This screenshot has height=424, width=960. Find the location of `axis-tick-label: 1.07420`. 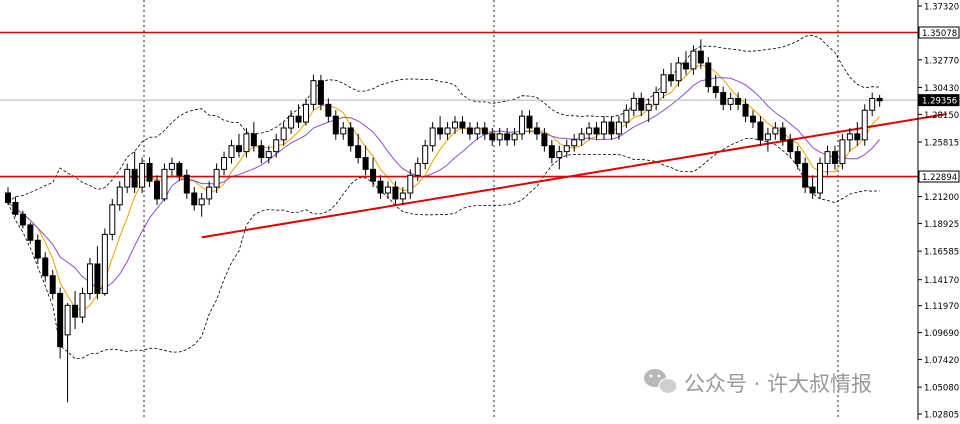

axis-tick-label: 1.07420 is located at coordinates (941, 361).